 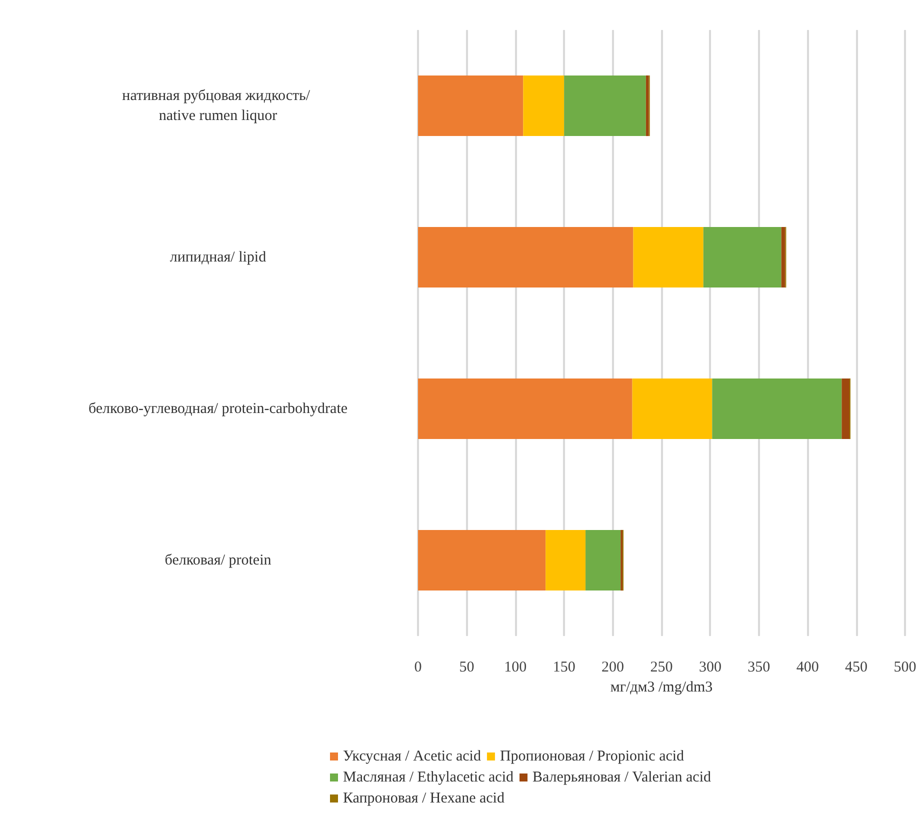 What do you see at coordinates (418, 668) in the screenshot?
I see `x-tick-label: 0` at bounding box center [418, 668].